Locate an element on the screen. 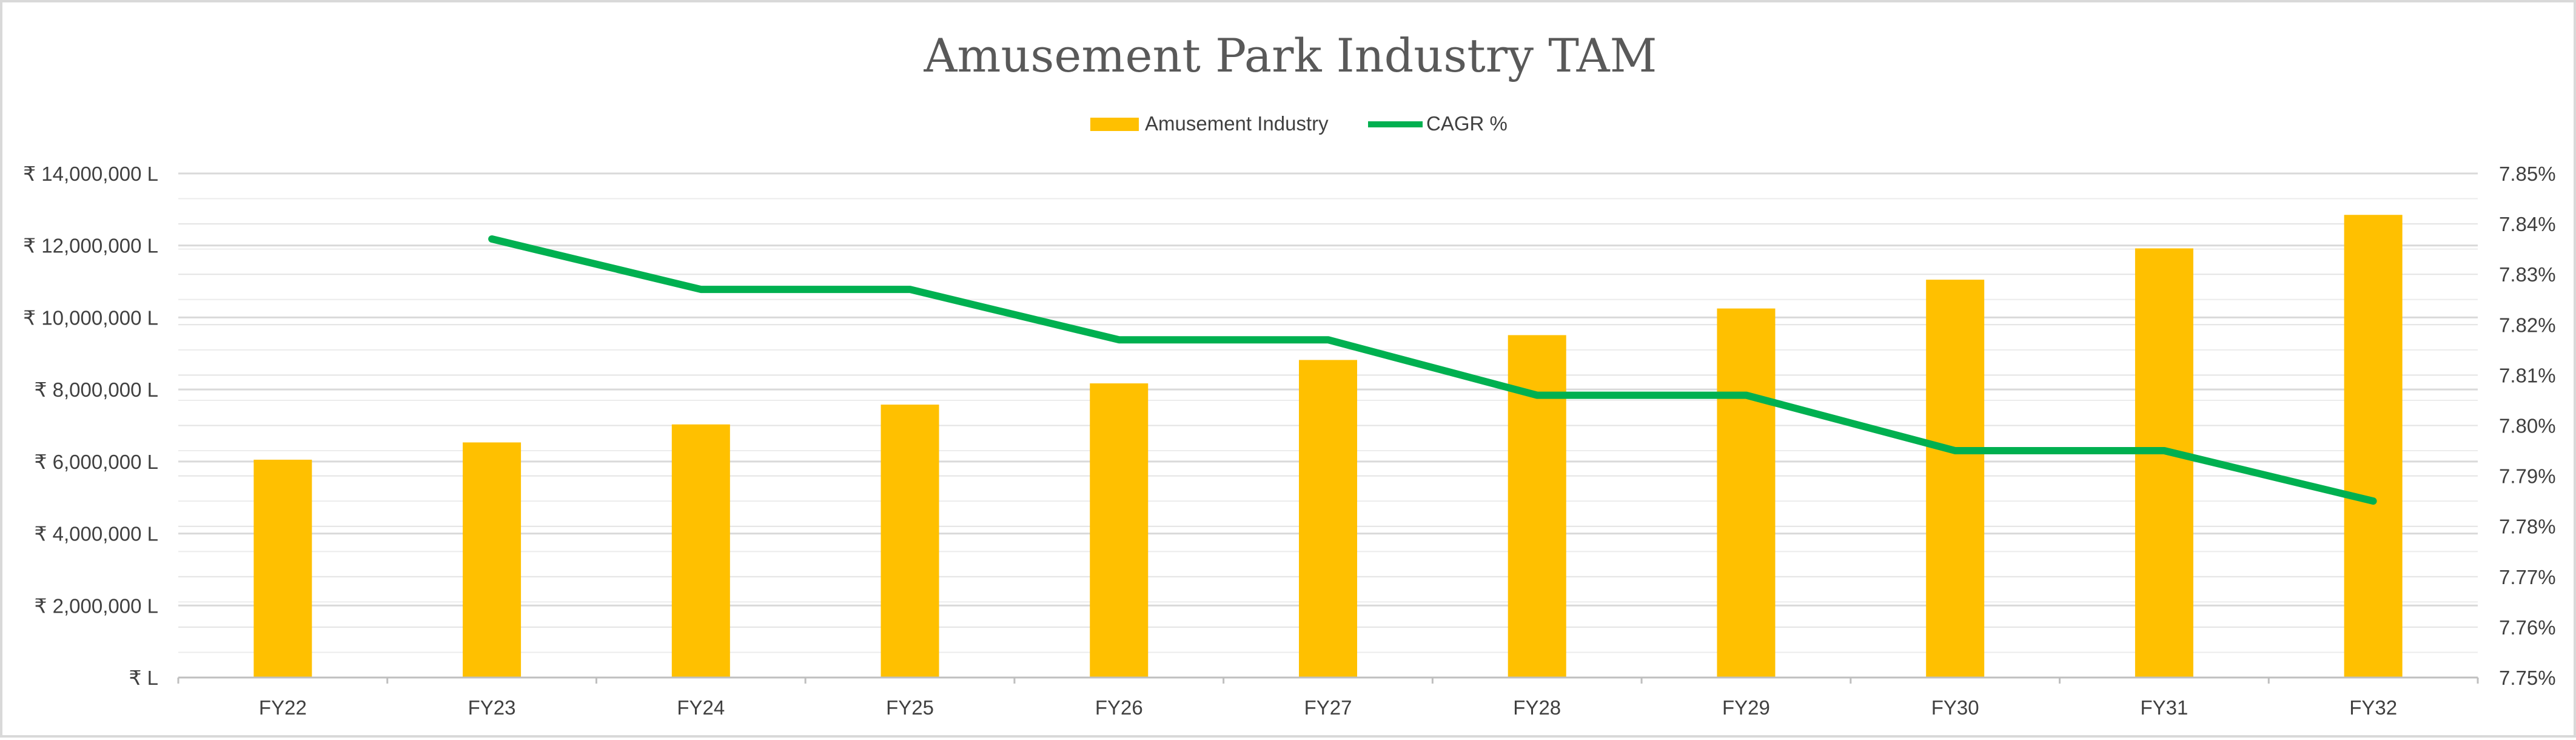 The height and width of the screenshot is (740, 2576). chart-title: Amusement Park Industry TAM is located at coordinates (1291, 55).